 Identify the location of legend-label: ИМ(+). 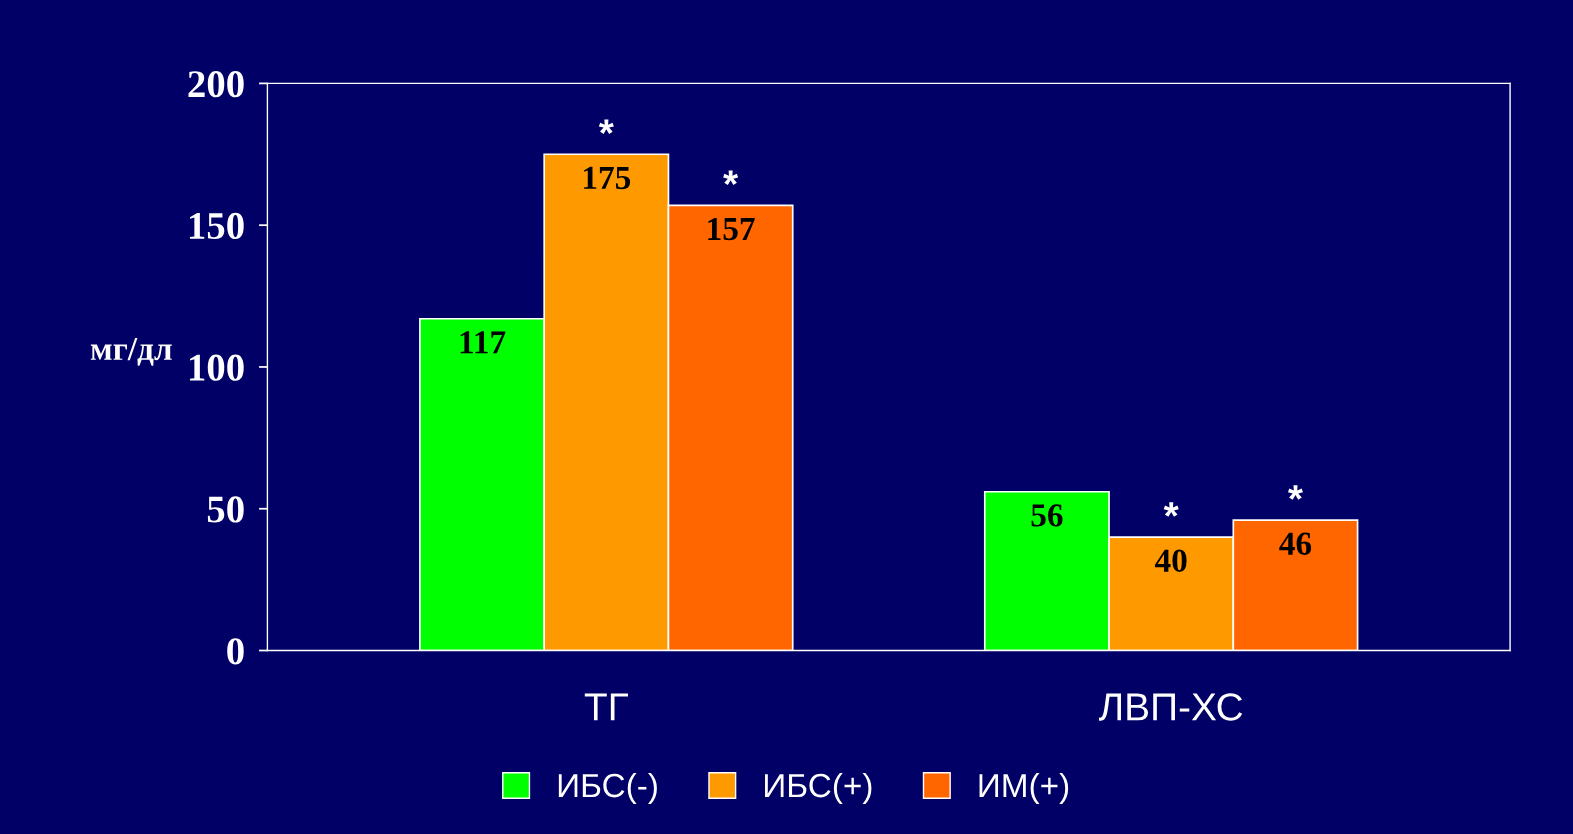
(1024, 788).